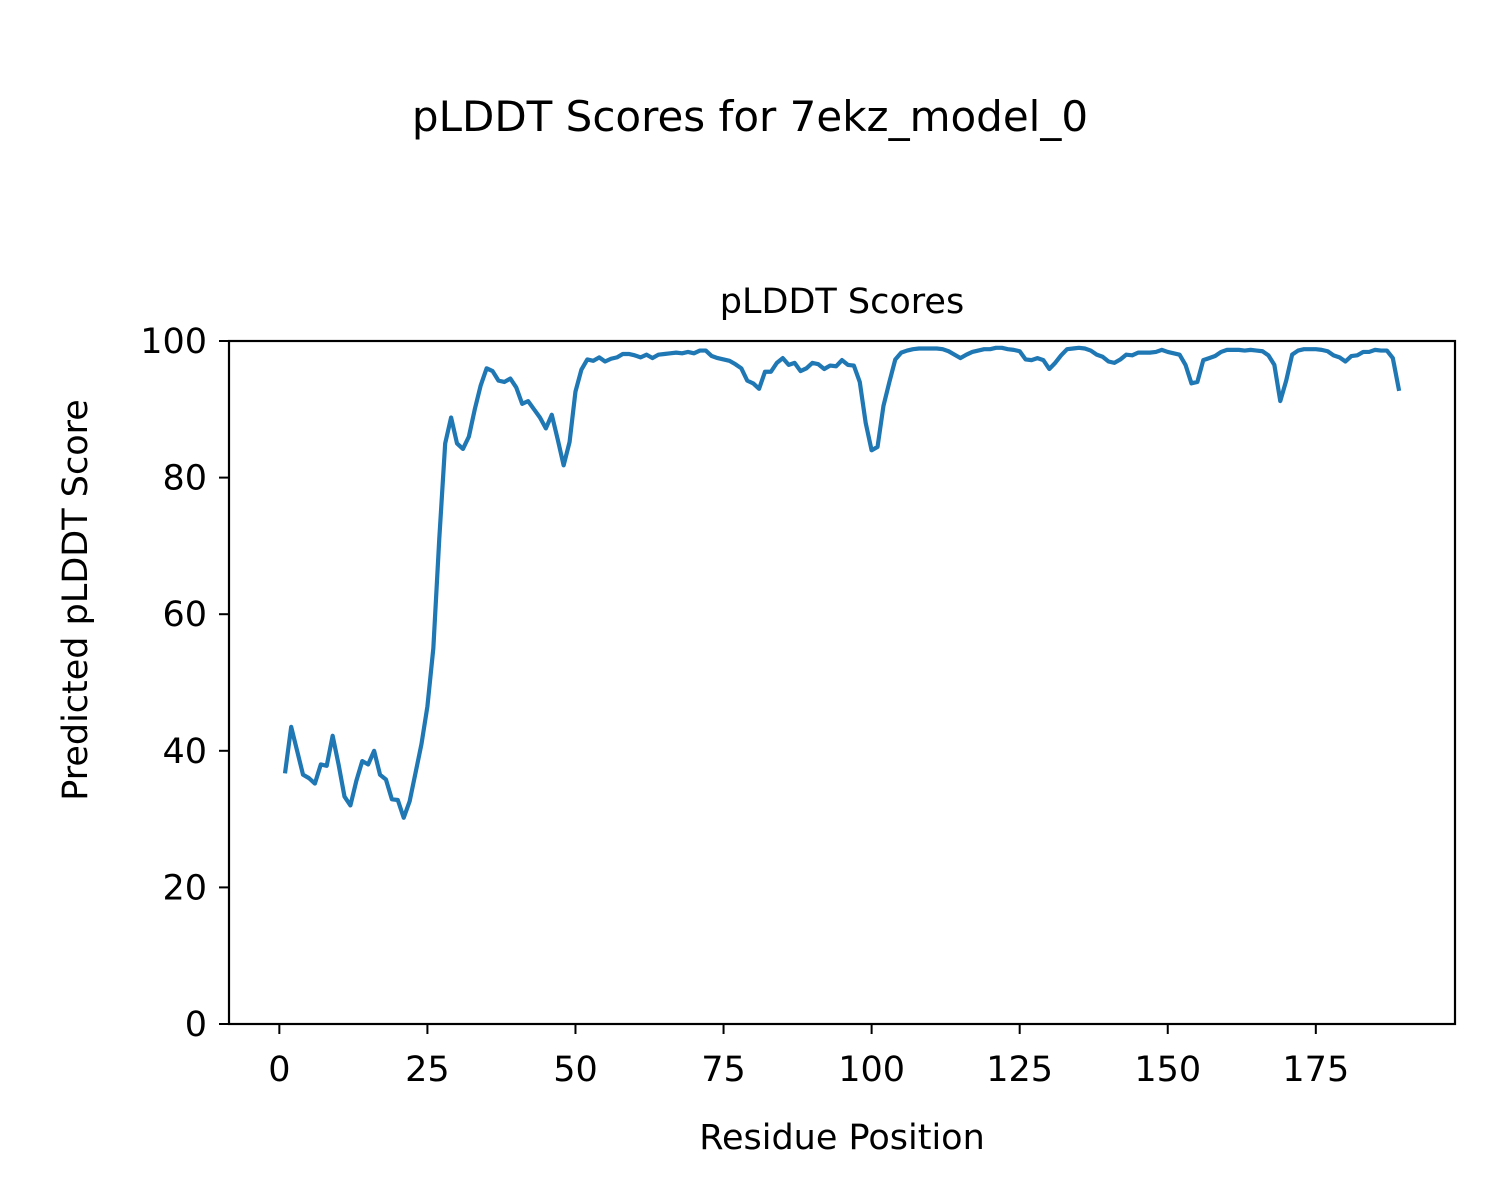 This screenshot has height=1200, width=1500. What do you see at coordinates (184, 683) in the screenshot?
I see `y-axis-ticks: 0 20 40 60 80 100` at bounding box center [184, 683].